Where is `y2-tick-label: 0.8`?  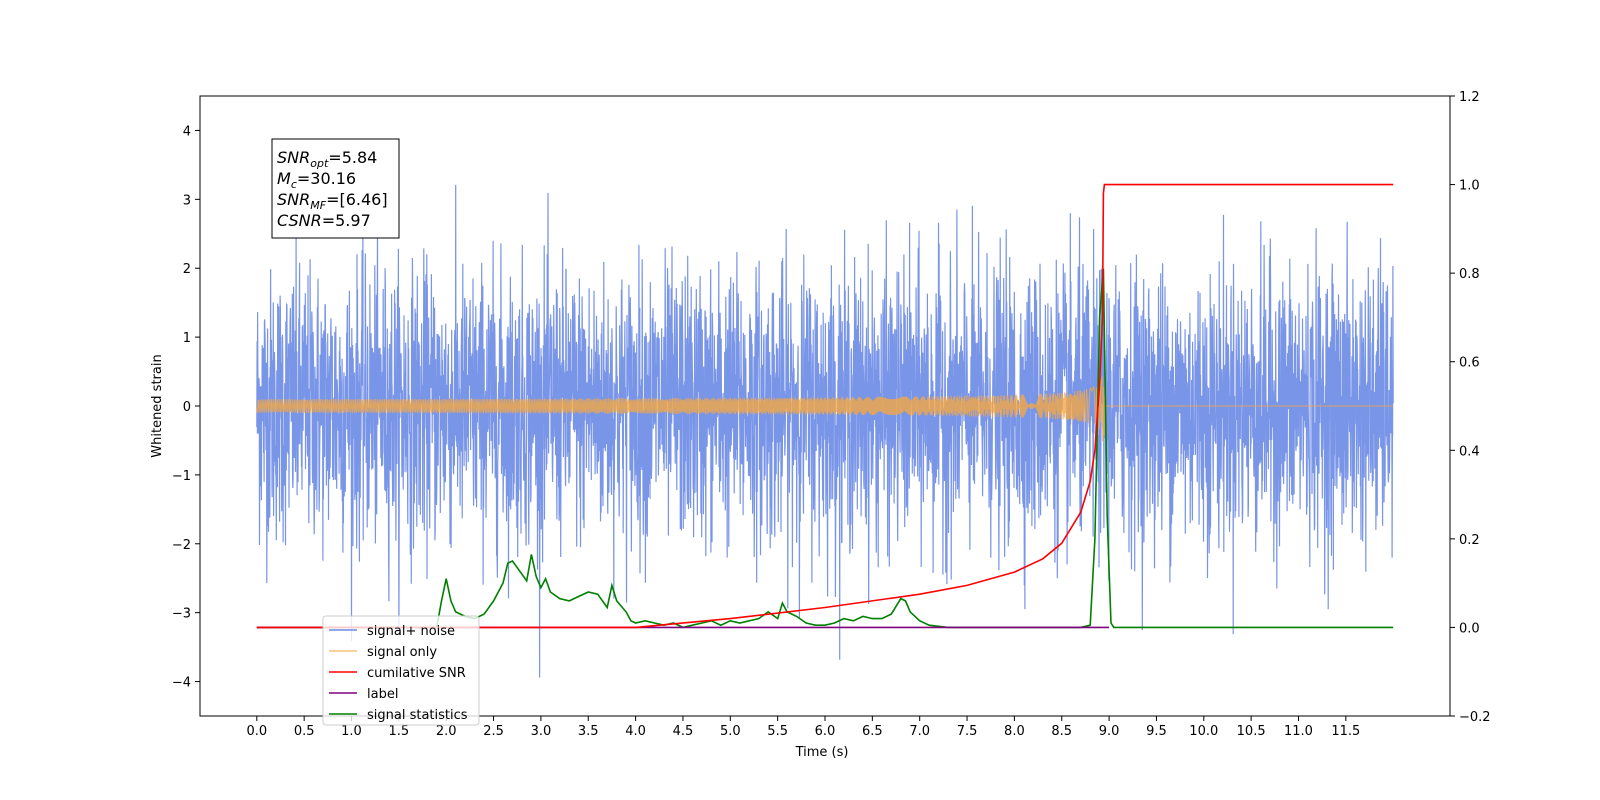
y2-tick-label: 0.8 is located at coordinates (1469, 274).